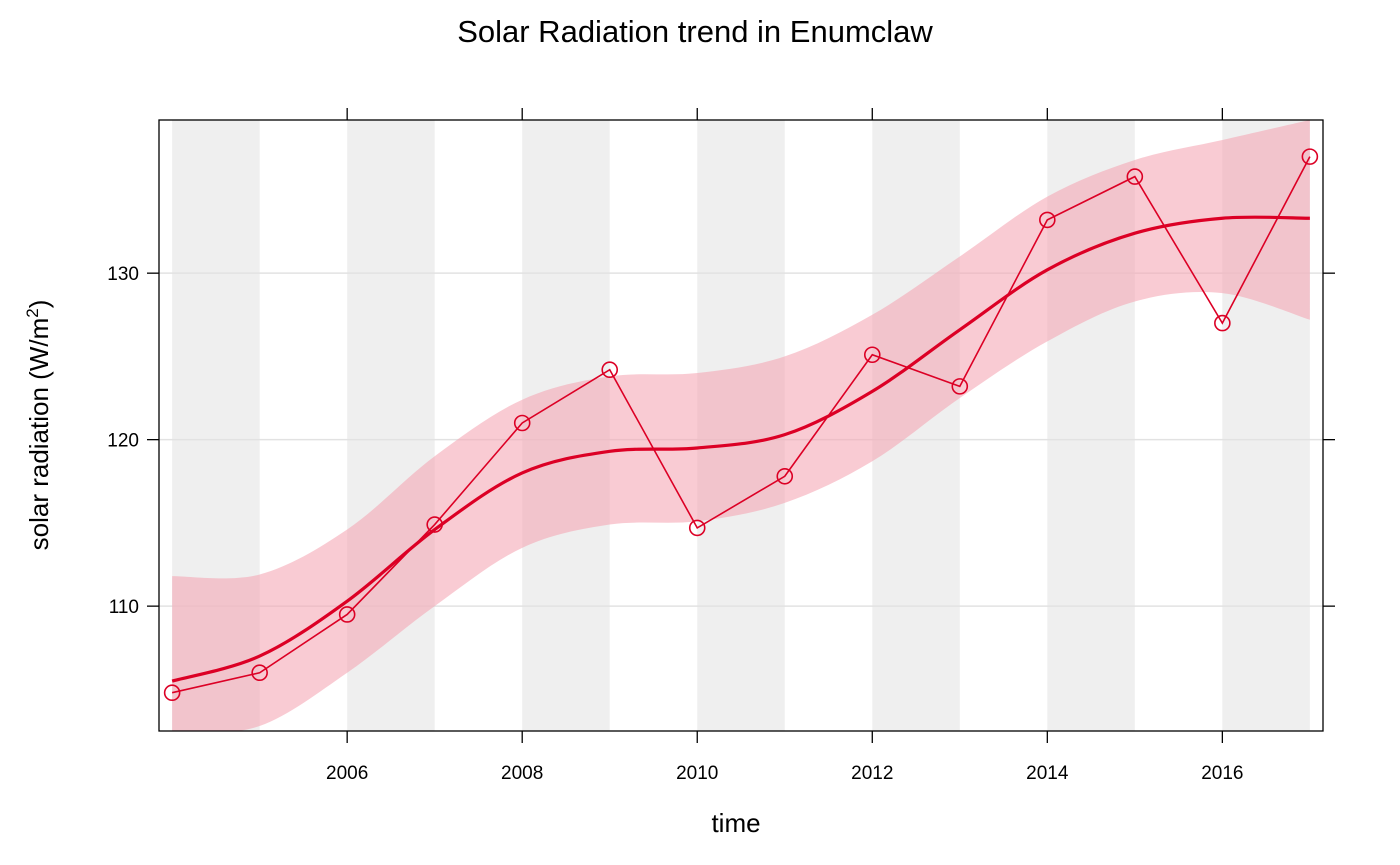  Describe the element at coordinates (960, 386) in the screenshot. I see `observed-point-2013` at that location.